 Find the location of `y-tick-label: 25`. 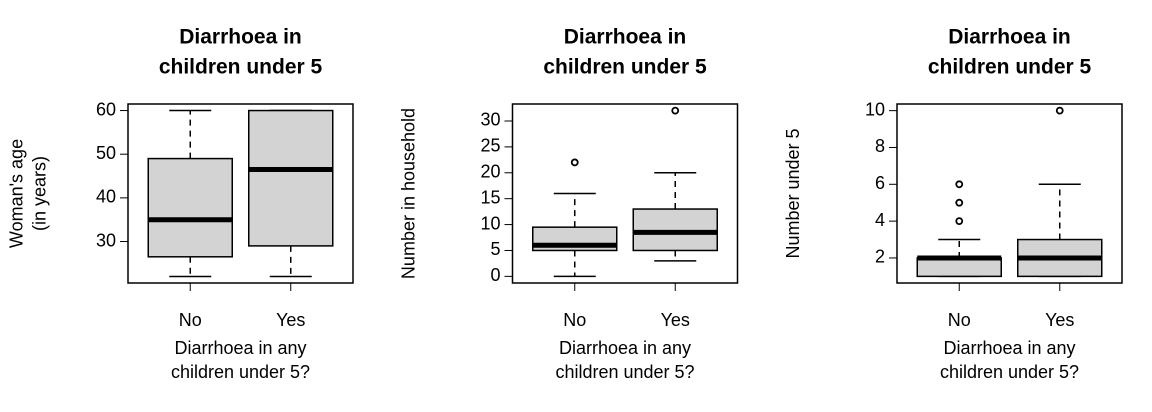

y-tick-label: 25 is located at coordinates (490, 146).